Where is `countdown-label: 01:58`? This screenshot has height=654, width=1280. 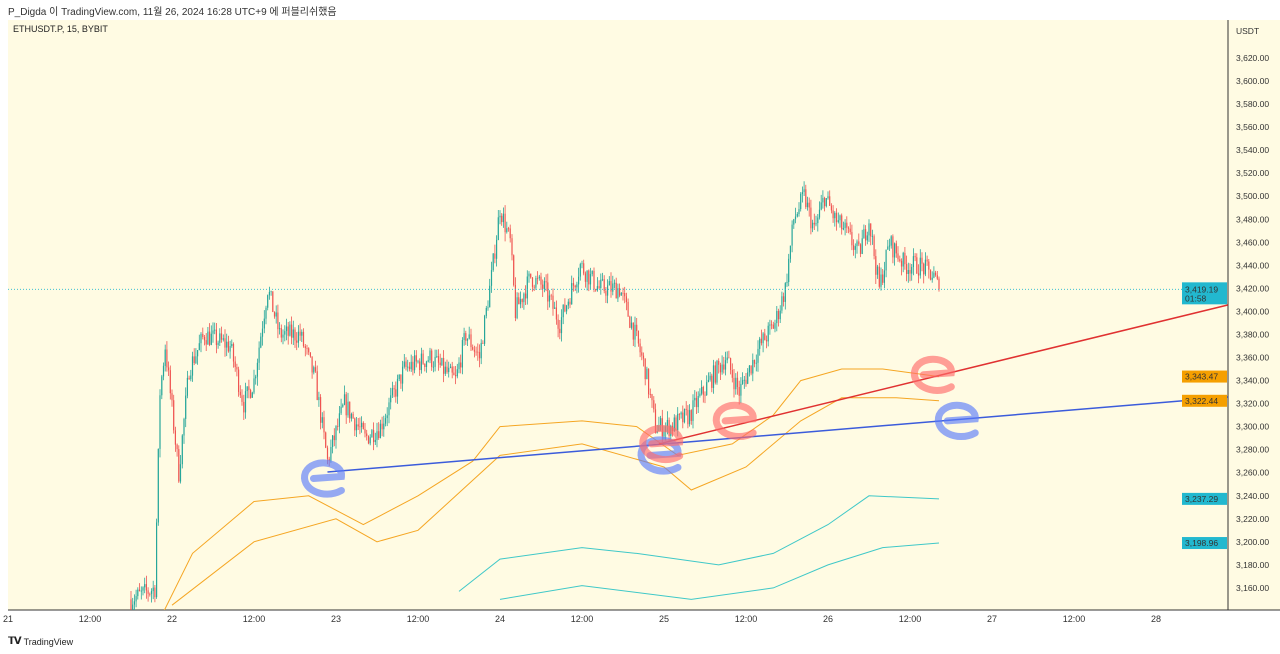
countdown-label: 01:58 is located at coordinates (1196, 298).